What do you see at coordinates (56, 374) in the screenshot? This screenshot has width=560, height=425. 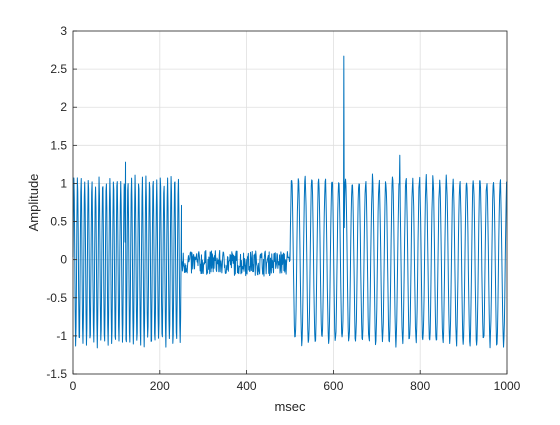 I see `y-tick-label: -1.5` at bounding box center [56, 374].